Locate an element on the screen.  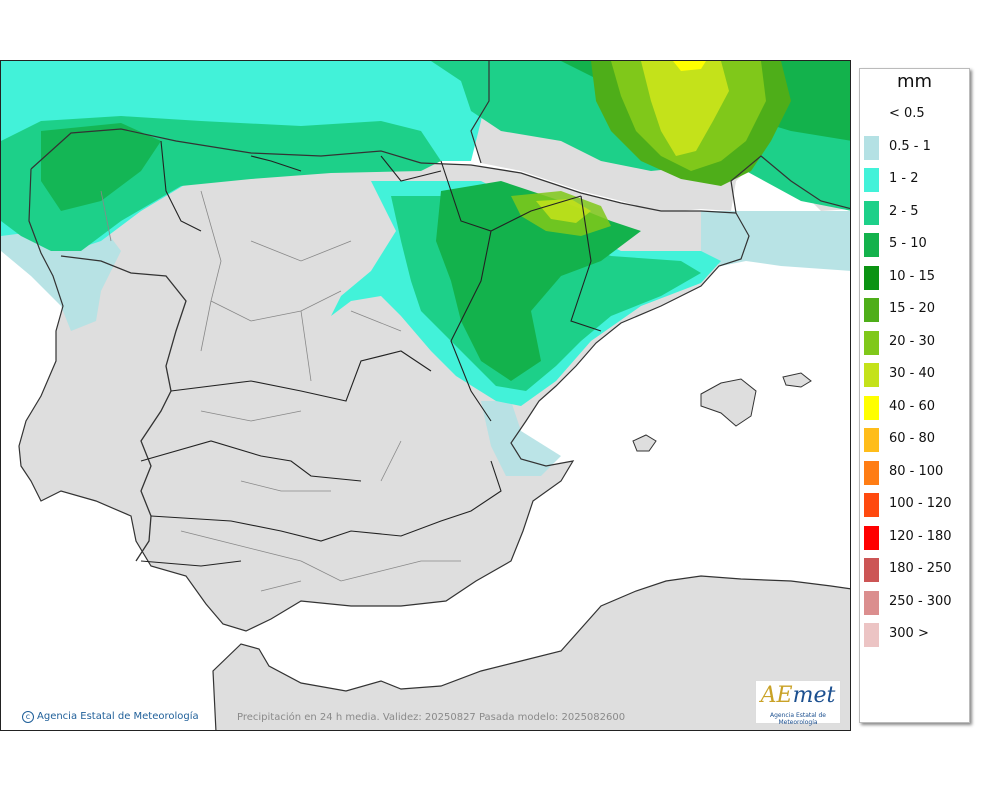
legend-label: 0.5 - 1 is located at coordinates (910, 146).